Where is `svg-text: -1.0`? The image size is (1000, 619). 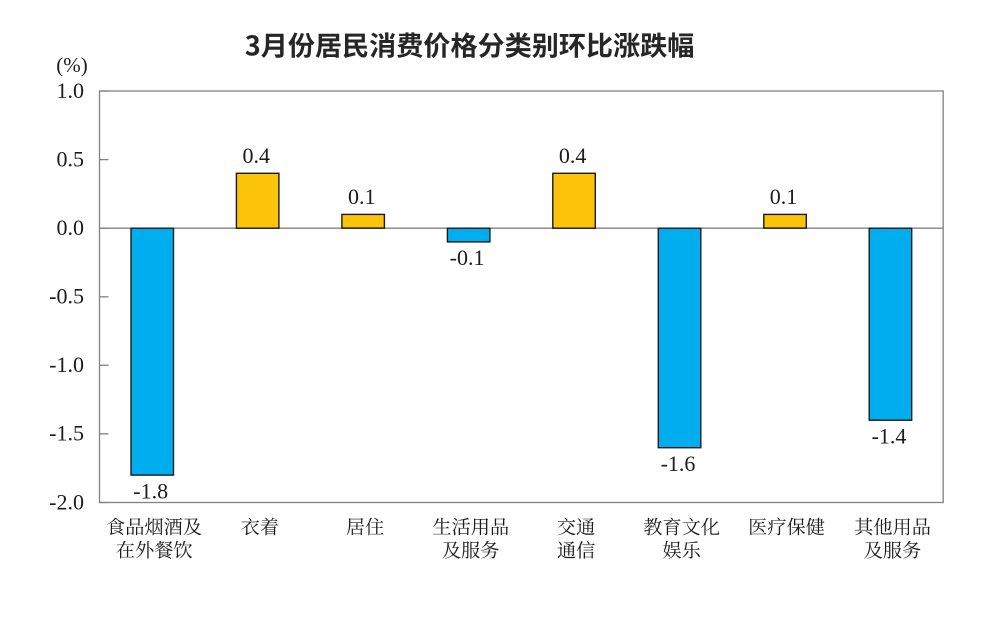 svg-text: -1.0 is located at coordinates (66, 364).